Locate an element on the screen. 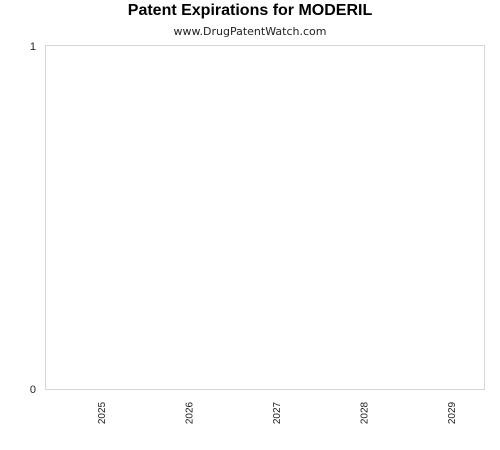 This screenshot has height=450, width=500. y-tick-label: 0 is located at coordinates (33, 390).